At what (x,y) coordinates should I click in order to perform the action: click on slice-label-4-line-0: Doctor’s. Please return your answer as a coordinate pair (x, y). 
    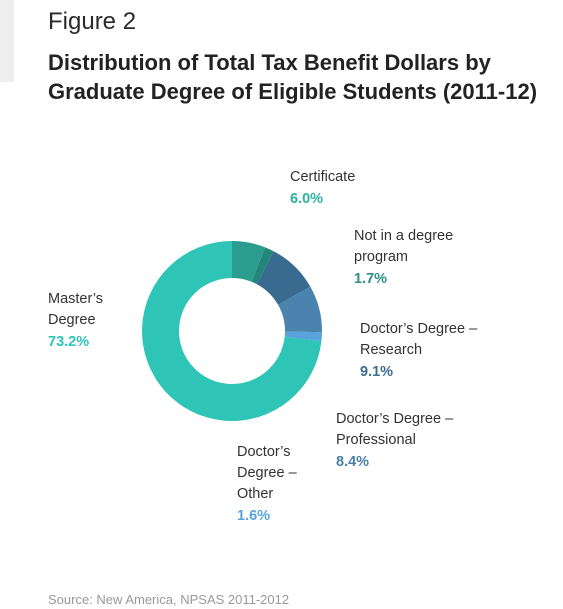
    Looking at the image, I should click on (263, 452).